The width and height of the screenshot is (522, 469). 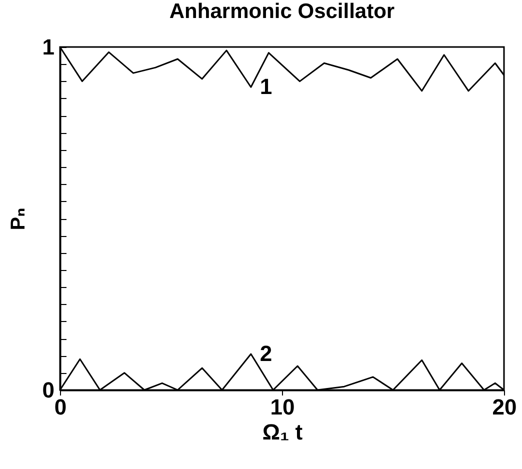 What do you see at coordinates (283, 432) in the screenshot?
I see `x-axis-title: Ω₁ t` at bounding box center [283, 432].